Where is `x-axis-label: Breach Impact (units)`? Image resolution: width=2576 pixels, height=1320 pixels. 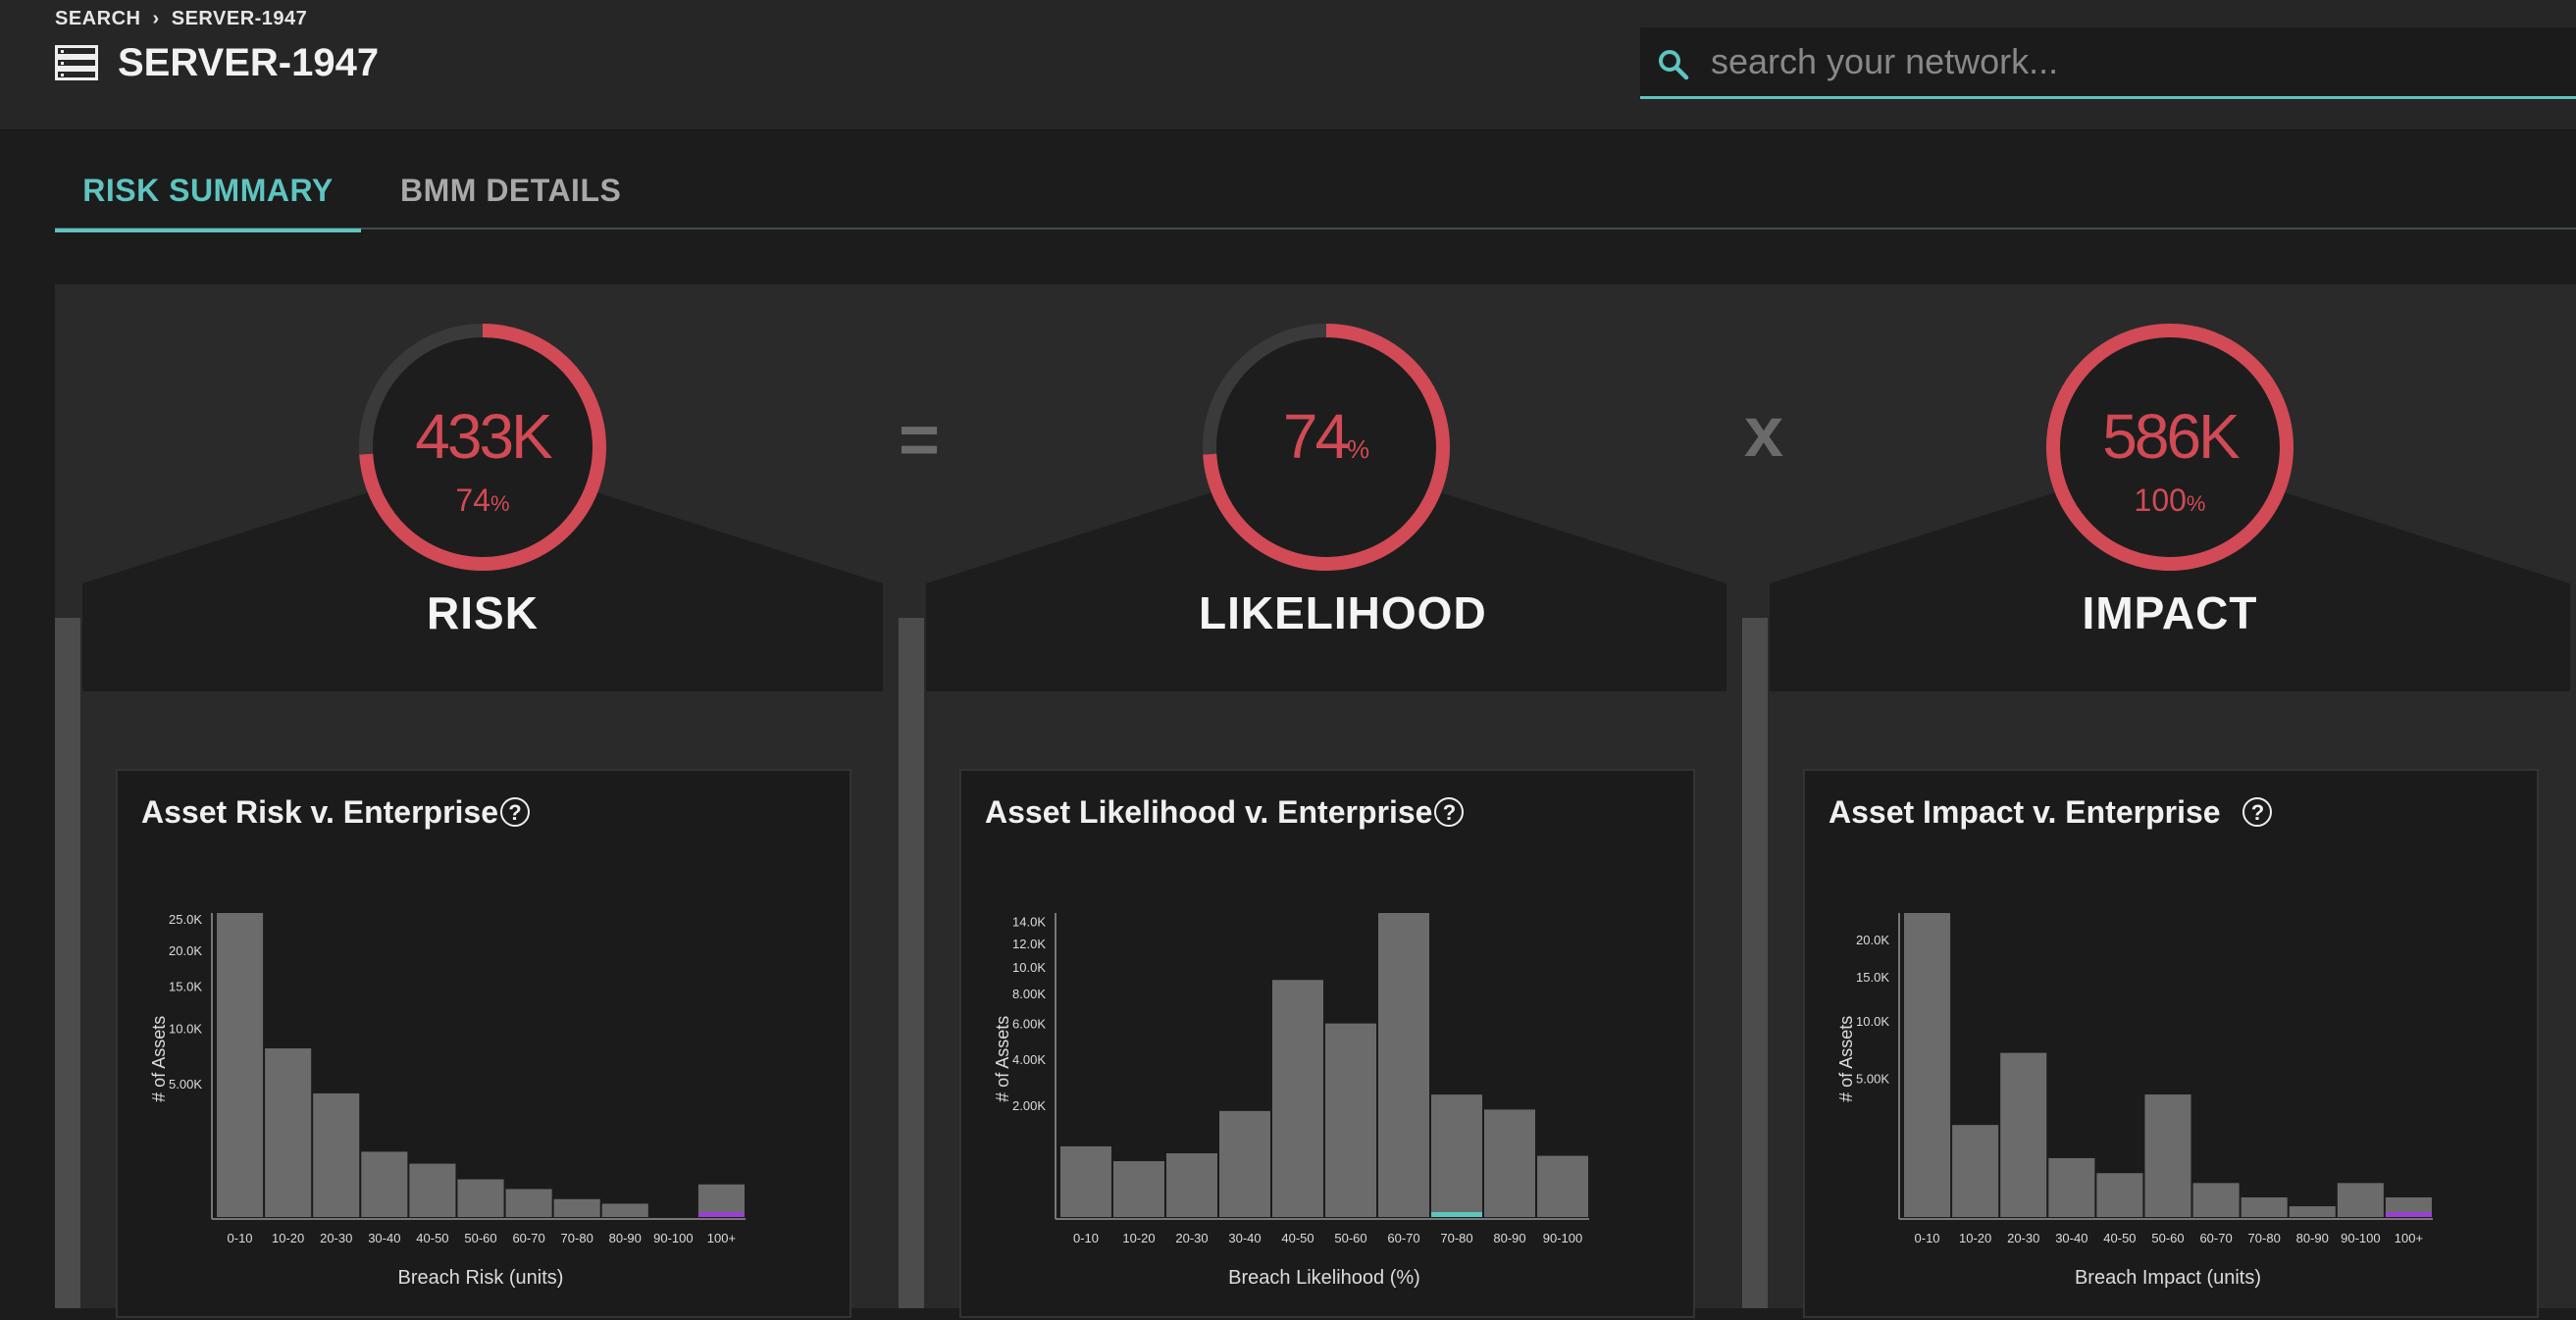 x-axis-label: Breach Impact (units) is located at coordinates (2168, 1278).